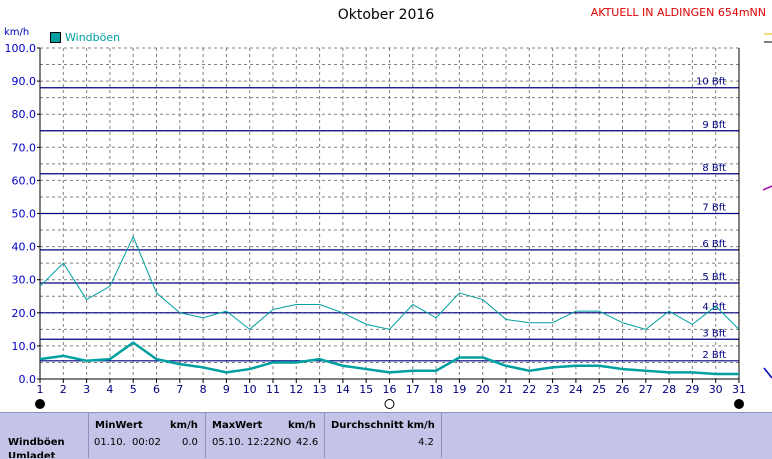 The image size is (772, 459). I want to click on row-label-cut: Umladet, so click(31, 454).